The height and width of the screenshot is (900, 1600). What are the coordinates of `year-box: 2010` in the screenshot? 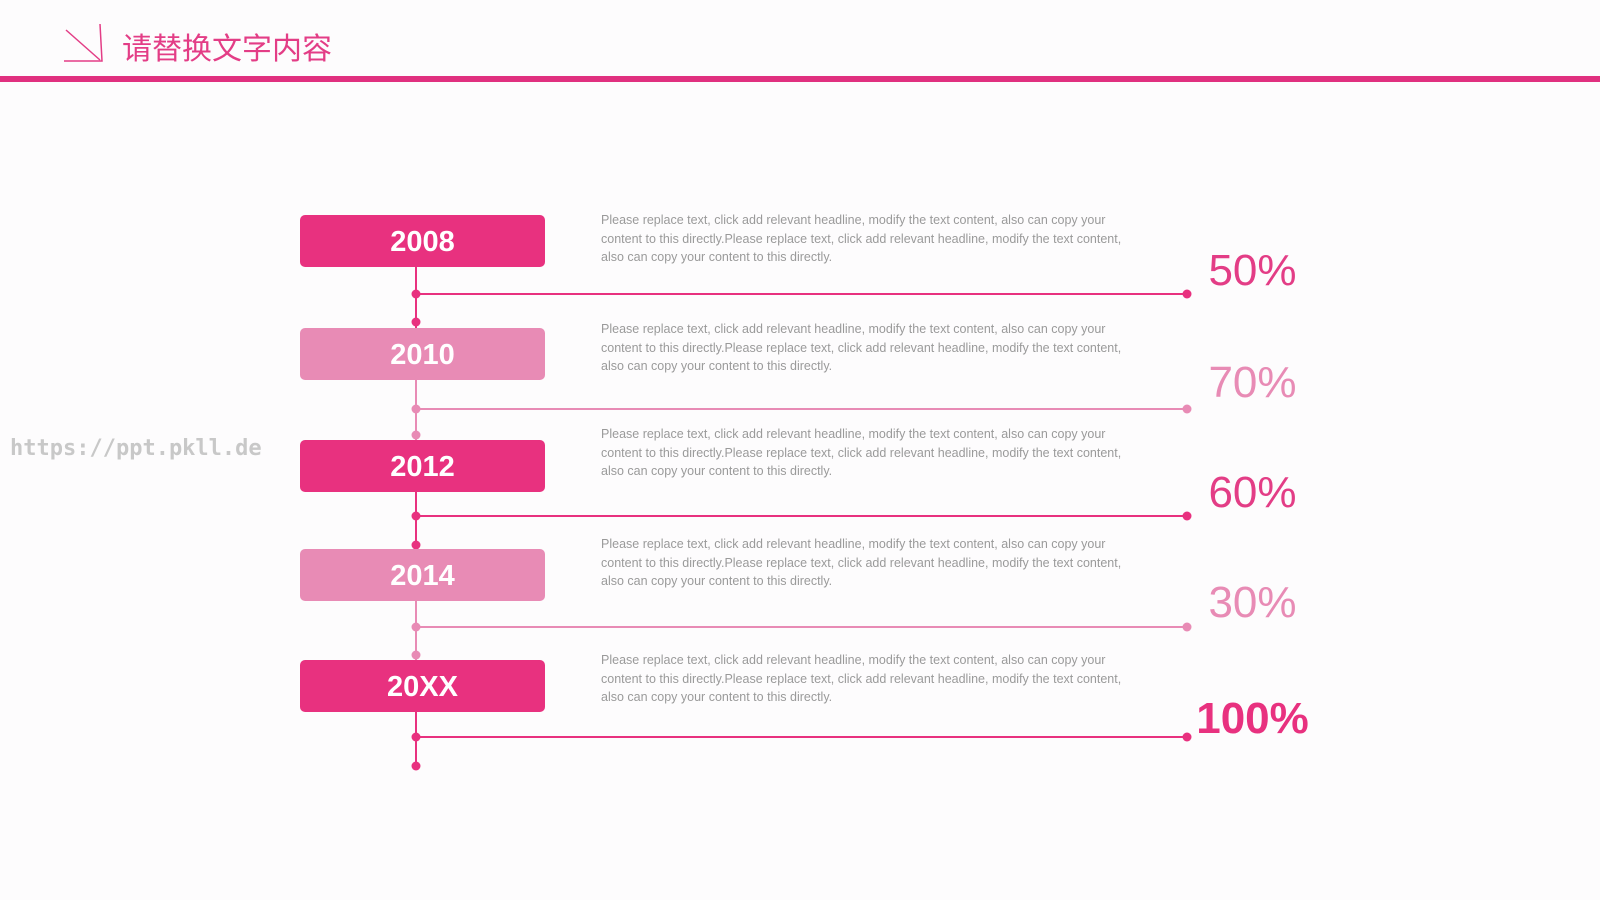 It's located at (422, 354).